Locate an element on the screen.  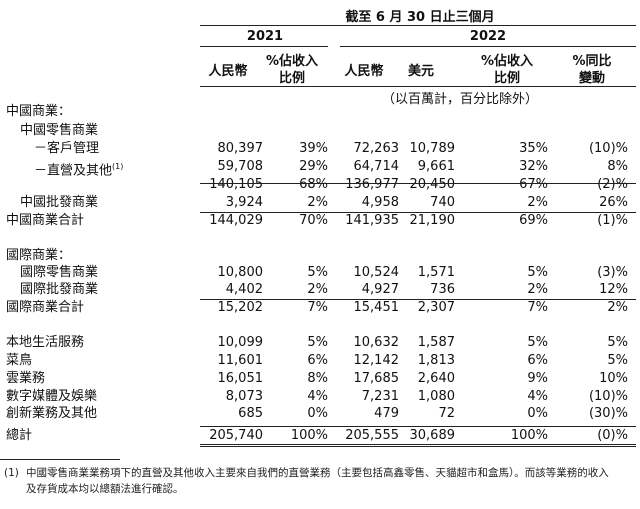
row-label-text: 中國商業： is located at coordinates (39, 111).